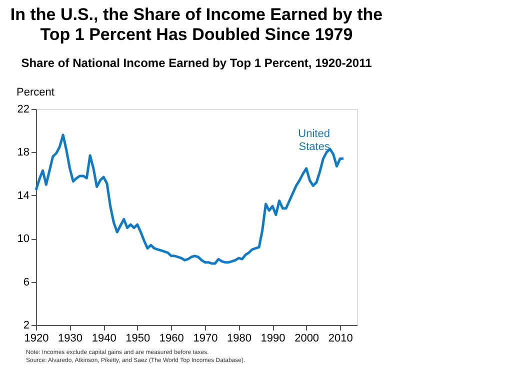 Image resolution: width=520 pixels, height=371 pixels. Describe the element at coordinates (273, 338) in the screenshot. I see `x-tick-label: 1990` at that location.